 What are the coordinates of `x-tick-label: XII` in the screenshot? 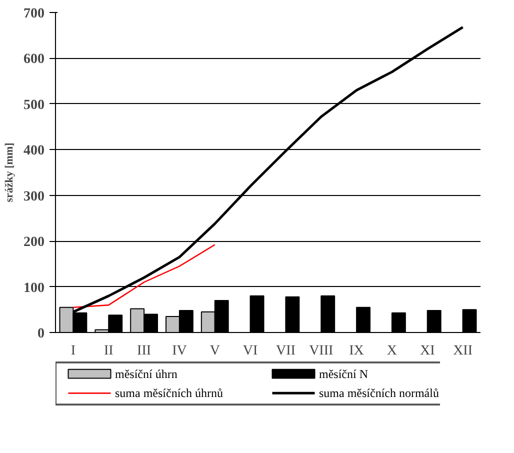 It's located at (463, 351).